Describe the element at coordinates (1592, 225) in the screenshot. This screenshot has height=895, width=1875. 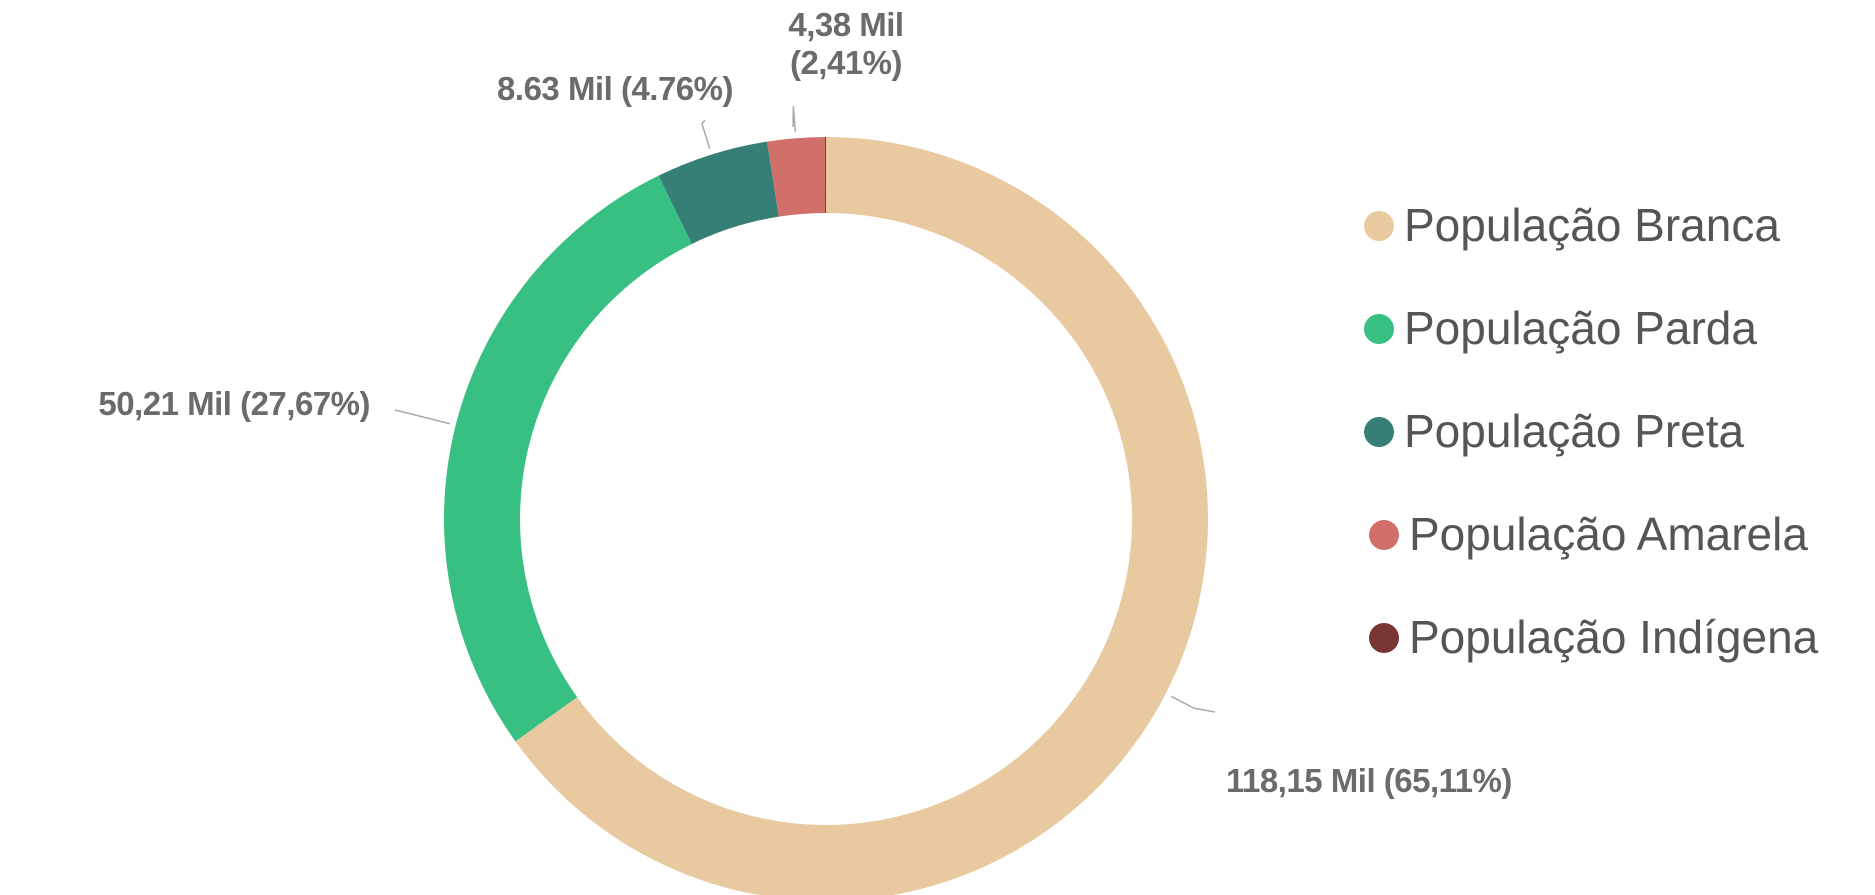
I see `legend-label: População Branca` at that location.